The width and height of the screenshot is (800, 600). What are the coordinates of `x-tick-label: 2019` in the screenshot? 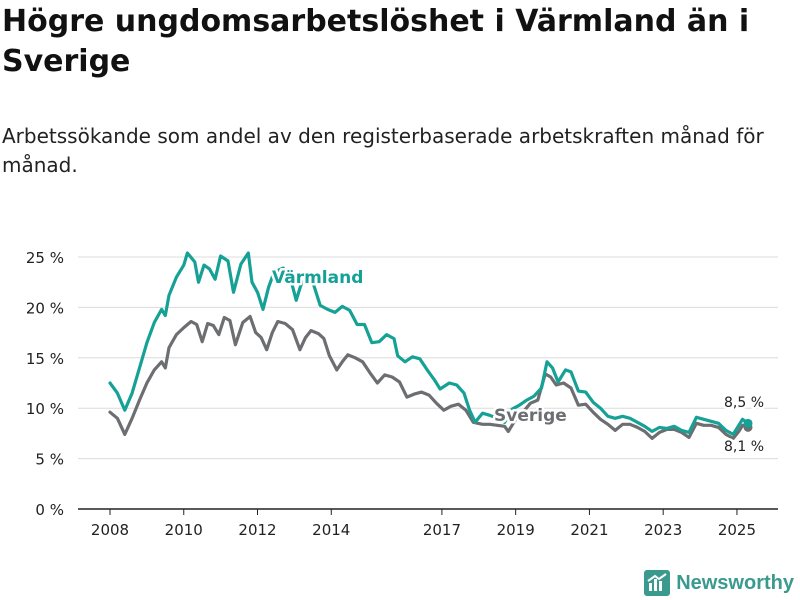 It's located at (516, 530).